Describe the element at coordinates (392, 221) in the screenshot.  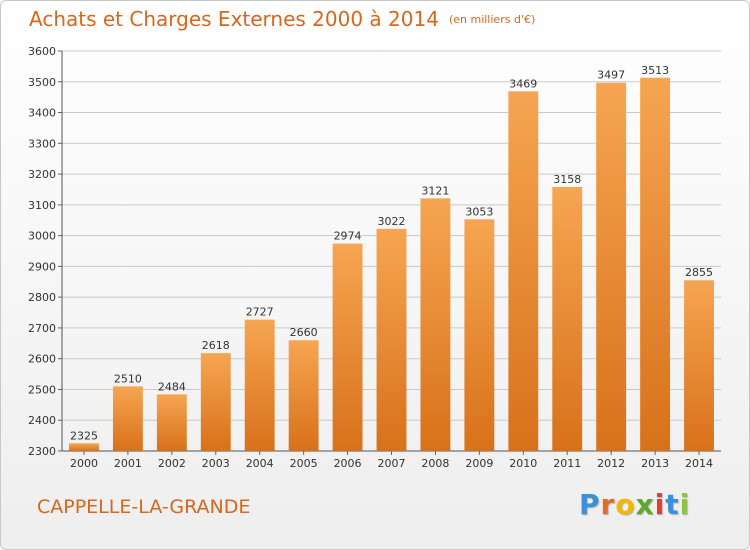
I see `data-label: 3022` at that location.